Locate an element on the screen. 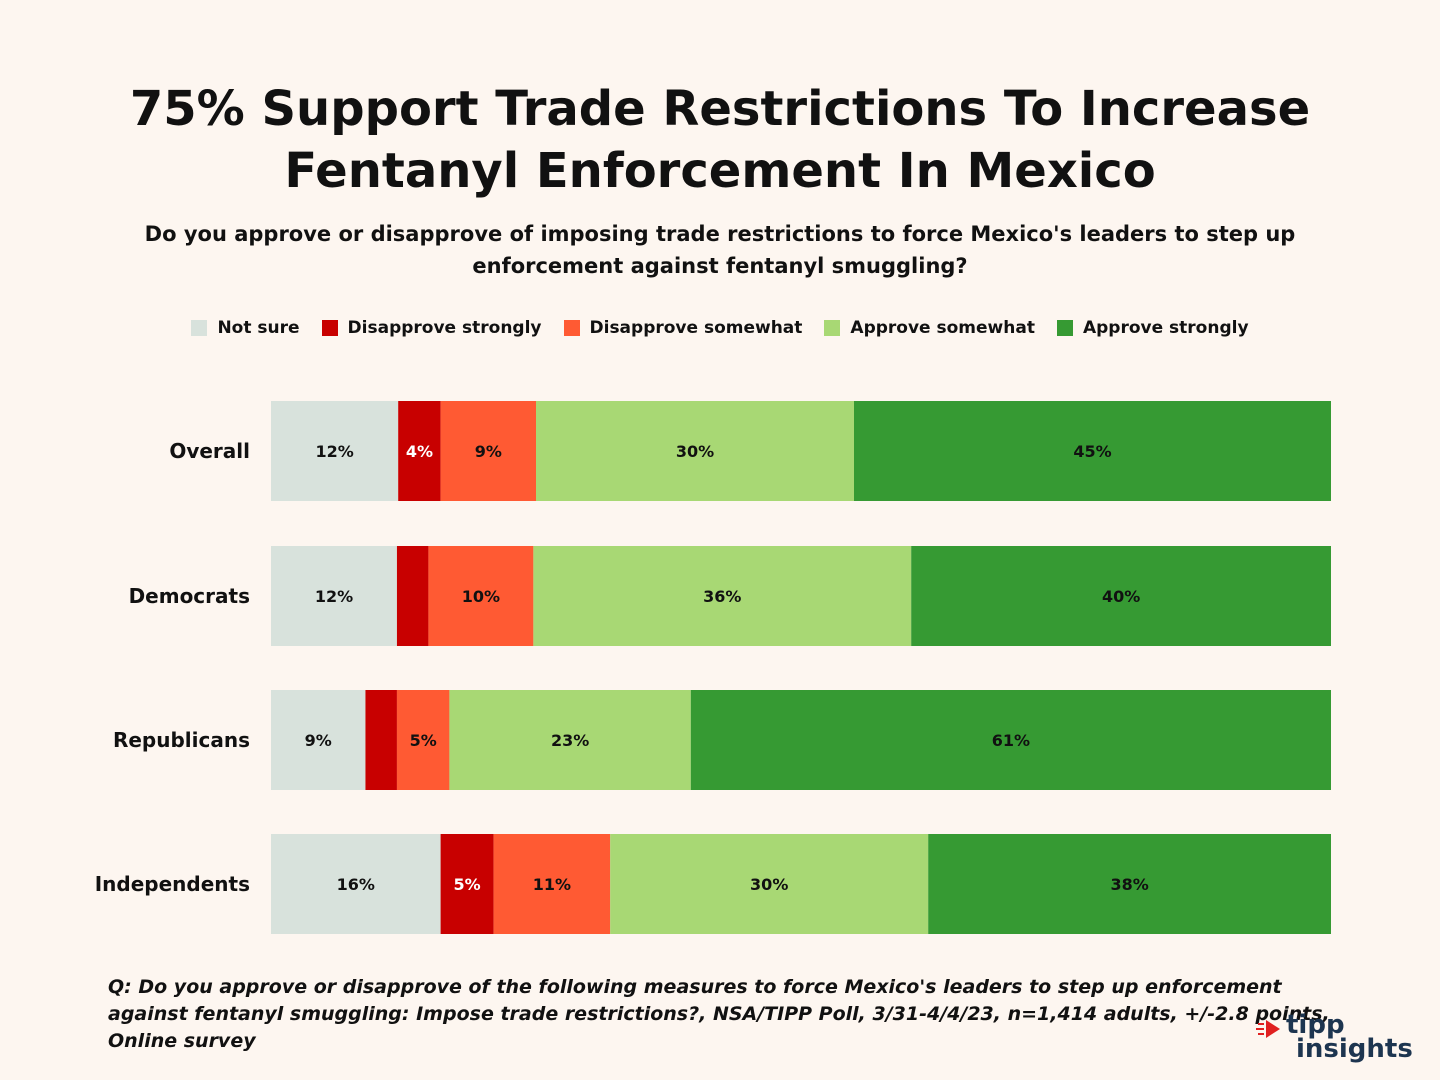 The image size is (1440, 1080). legend-label-disapprove-strongly: Disapprove strongly is located at coordinates (444, 328).